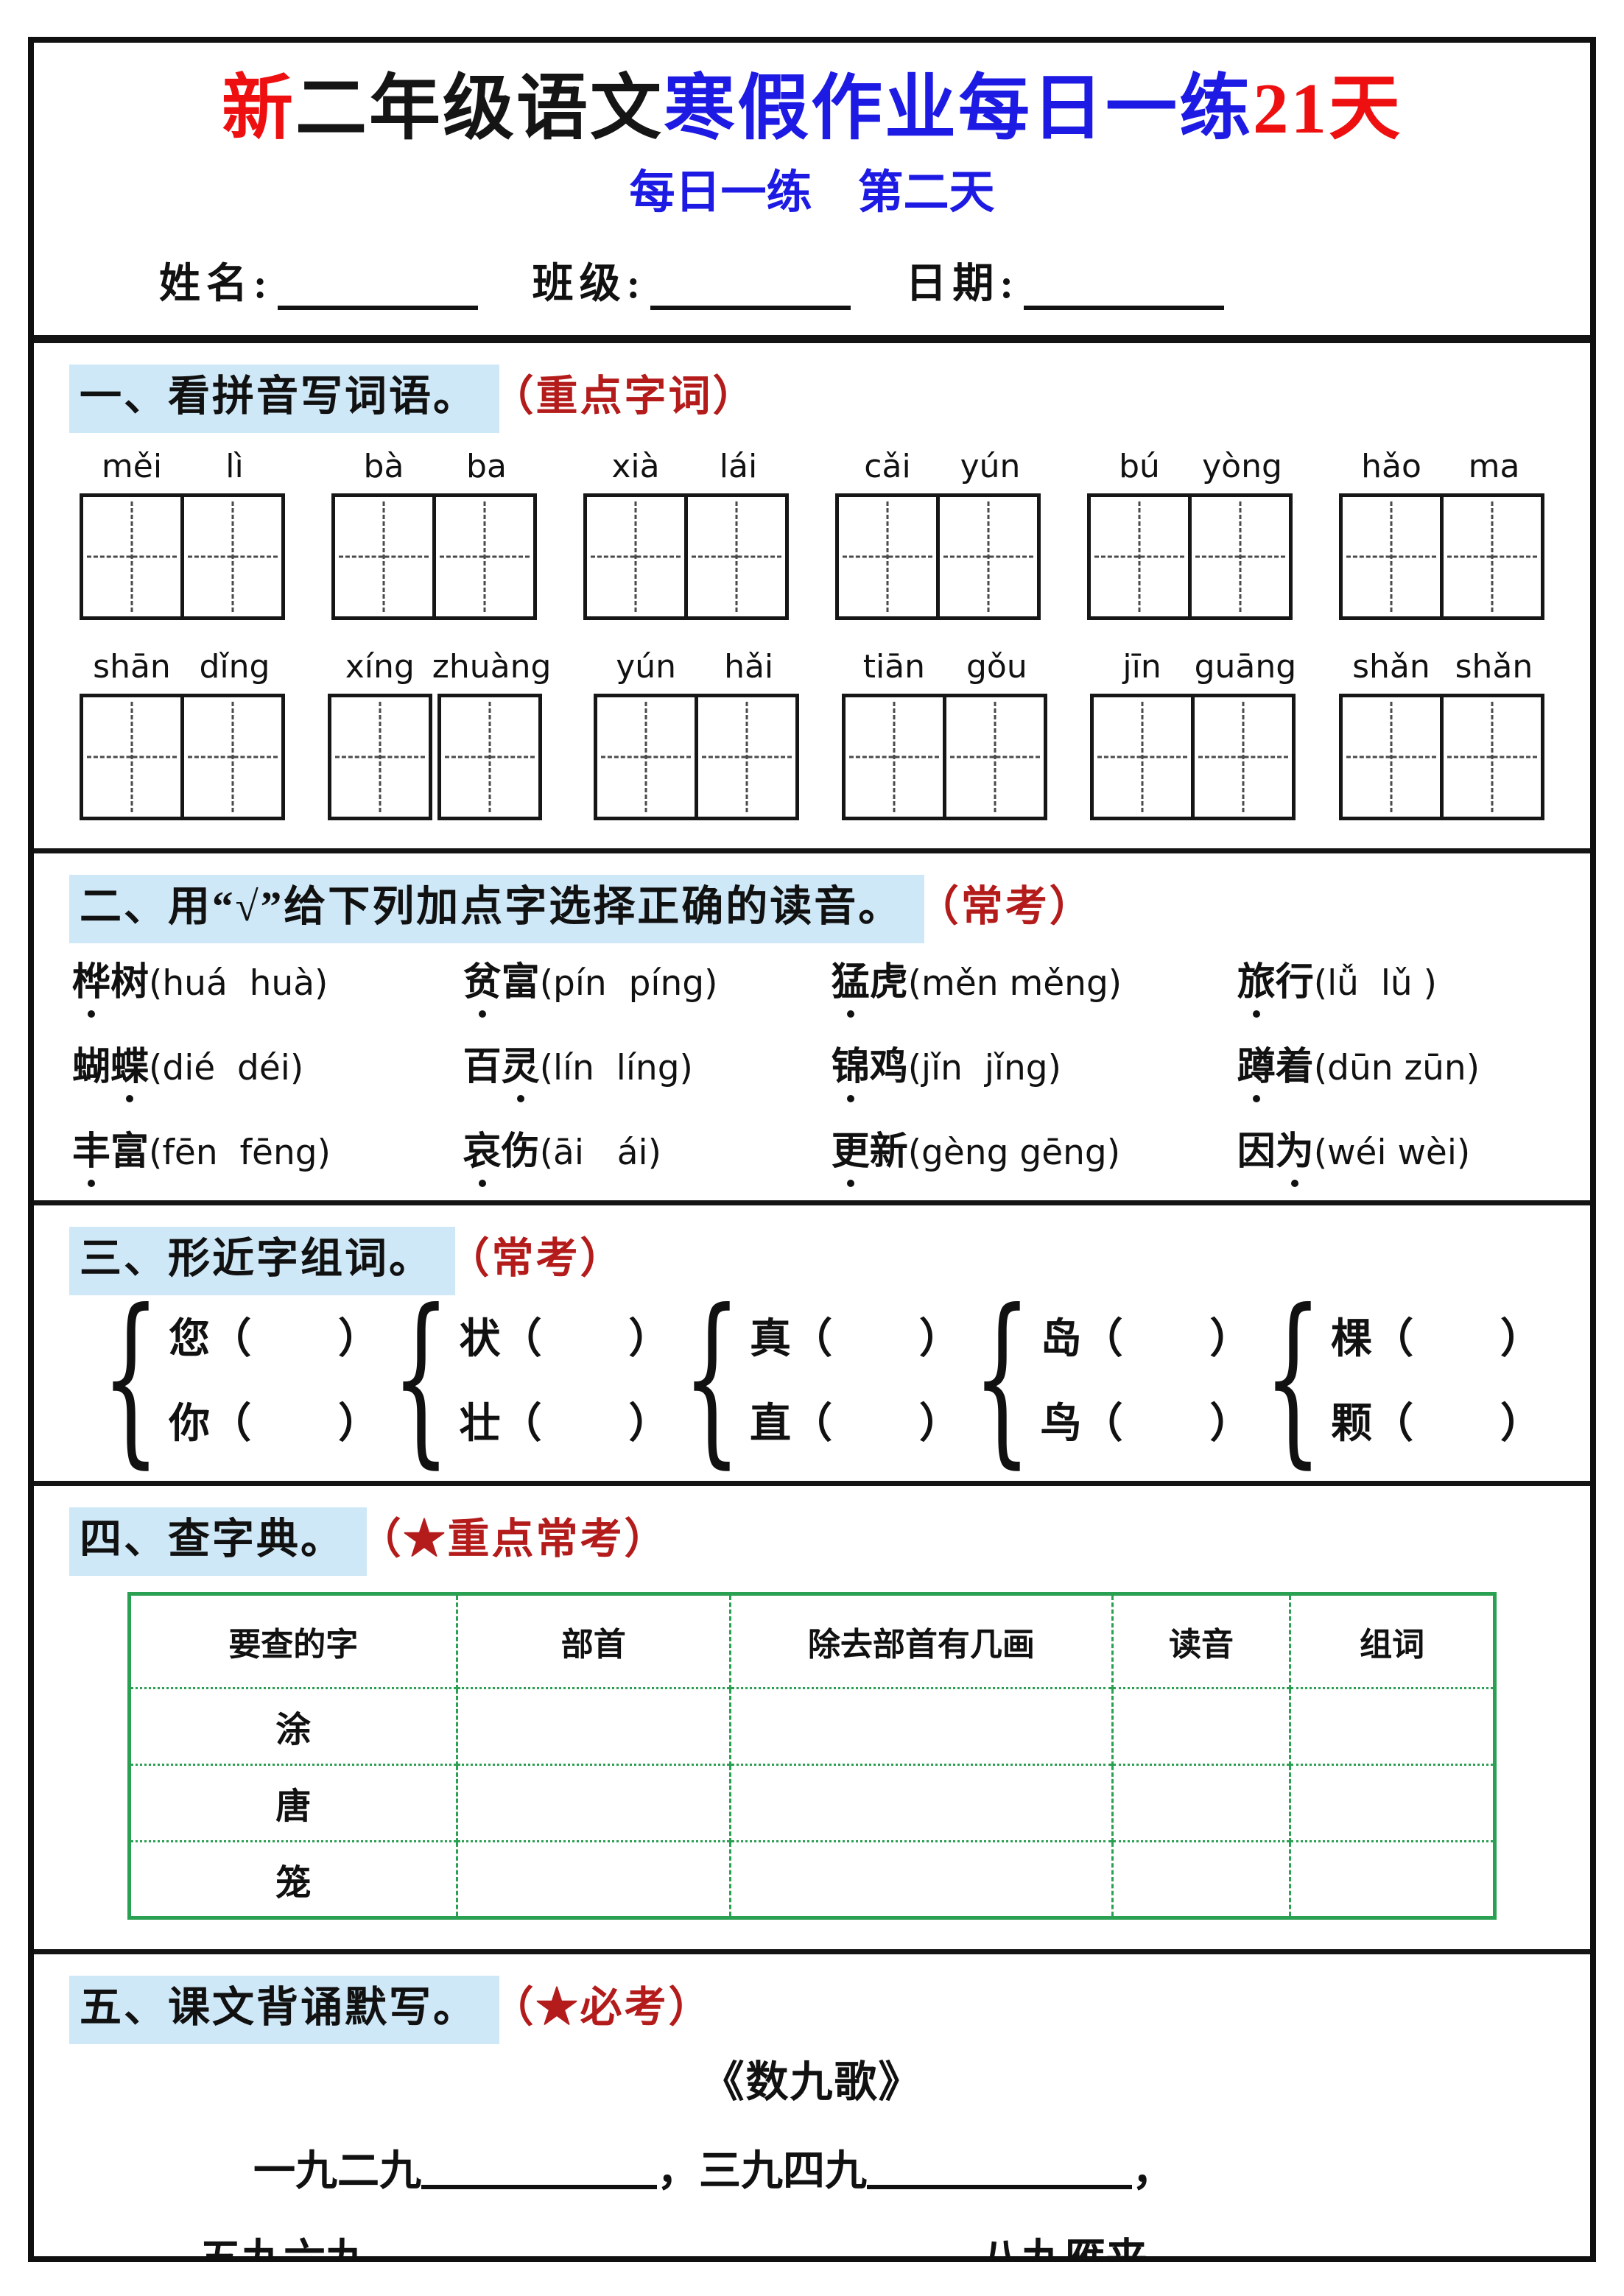  I want to click on phonetic-options: (gèng gēng), so click(1014, 1152).